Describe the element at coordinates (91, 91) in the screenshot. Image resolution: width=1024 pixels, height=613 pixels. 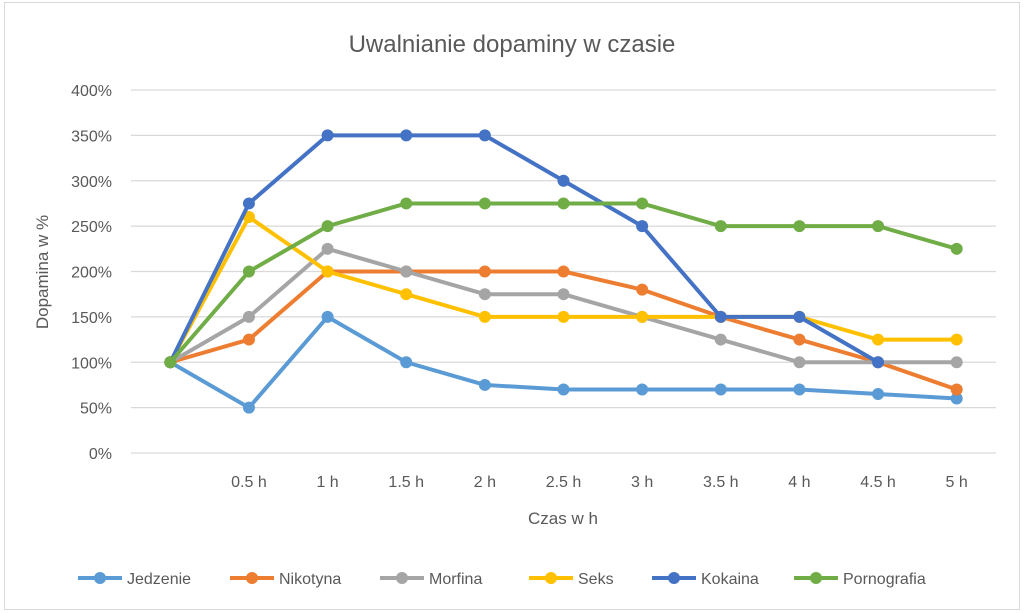
I see `y-tick-label: 400%` at that location.